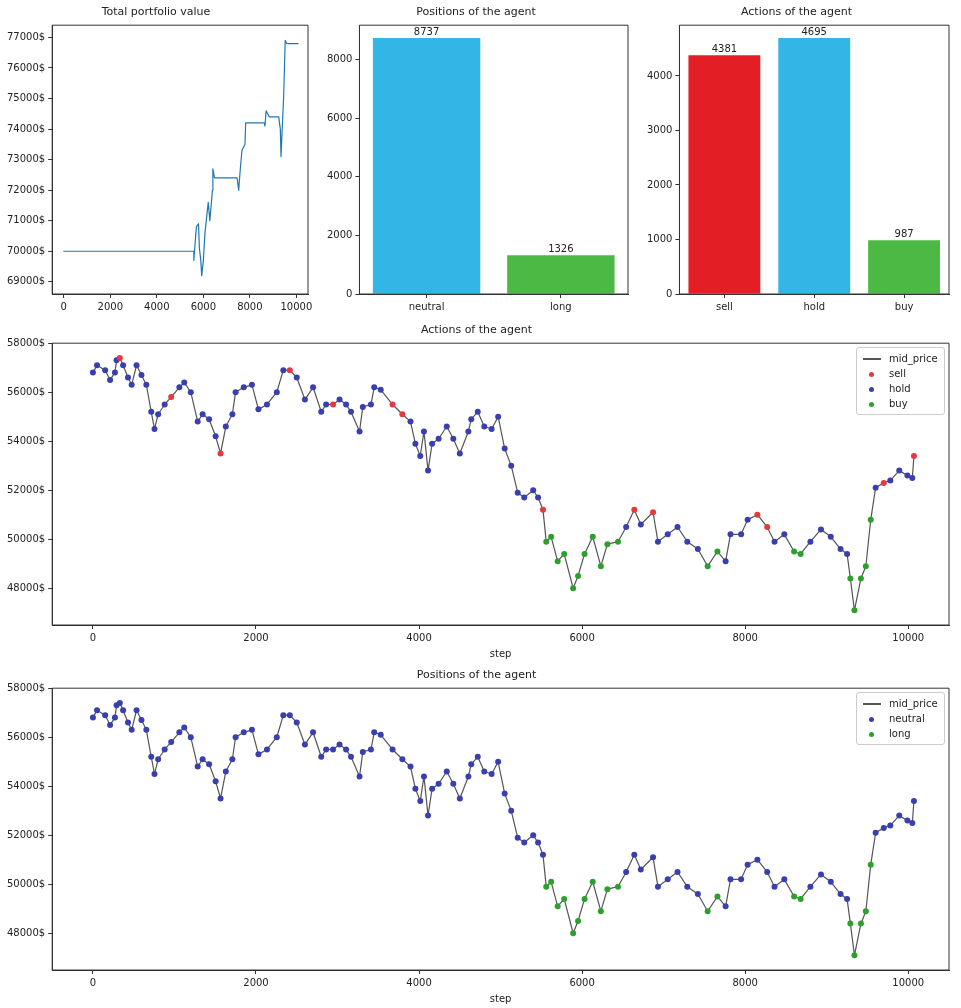 The width and height of the screenshot is (961, 1008). I want to click on data-label: 4695, so click(814, 31).